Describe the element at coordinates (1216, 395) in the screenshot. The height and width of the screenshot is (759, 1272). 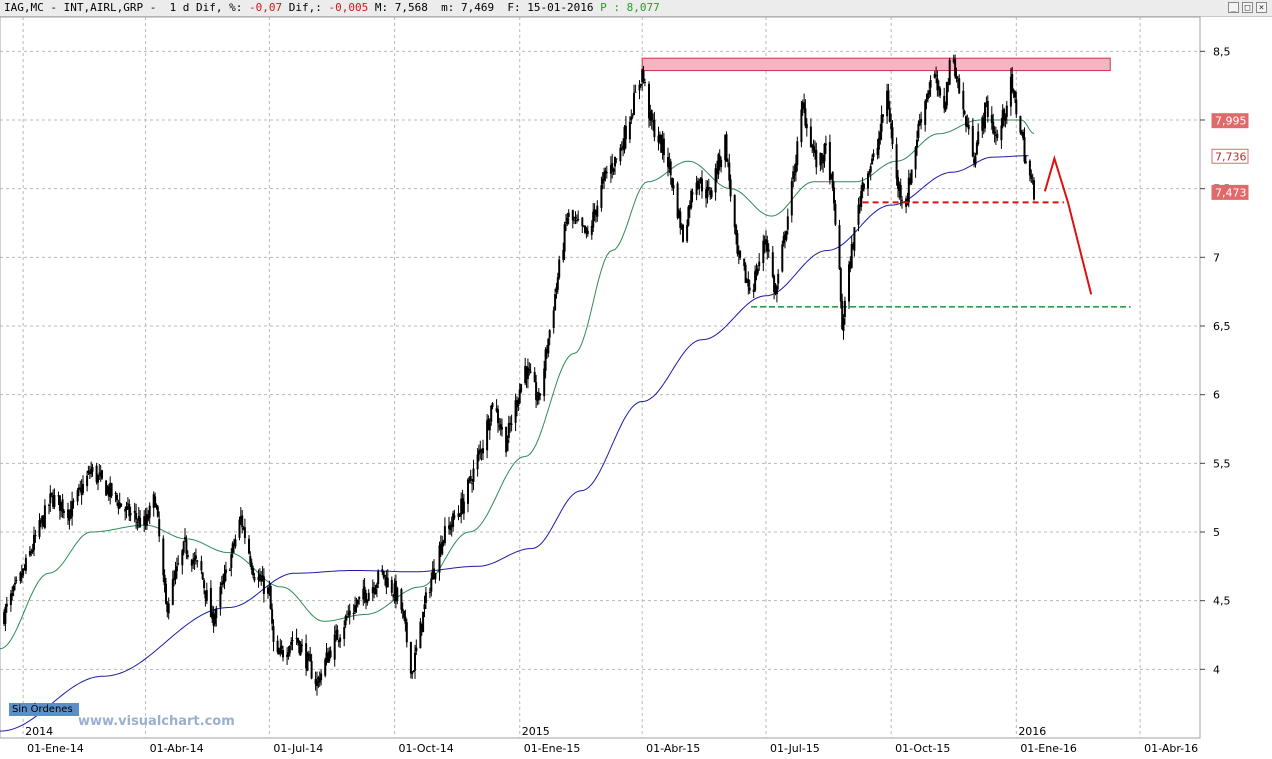
I see `y-tick-label: 6` at that location.